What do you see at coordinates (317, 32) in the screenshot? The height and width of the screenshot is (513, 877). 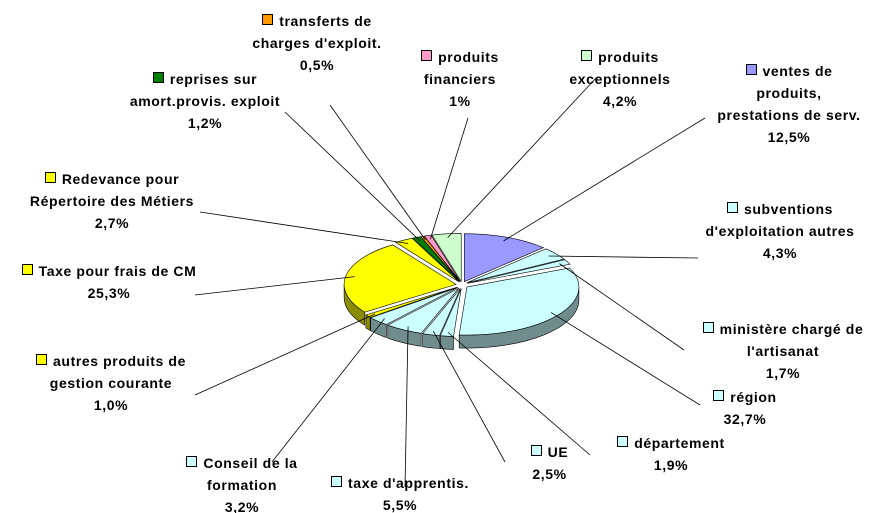 I see `label-name: transferts de charges d'exploit.` at bounding box center [317, 32].